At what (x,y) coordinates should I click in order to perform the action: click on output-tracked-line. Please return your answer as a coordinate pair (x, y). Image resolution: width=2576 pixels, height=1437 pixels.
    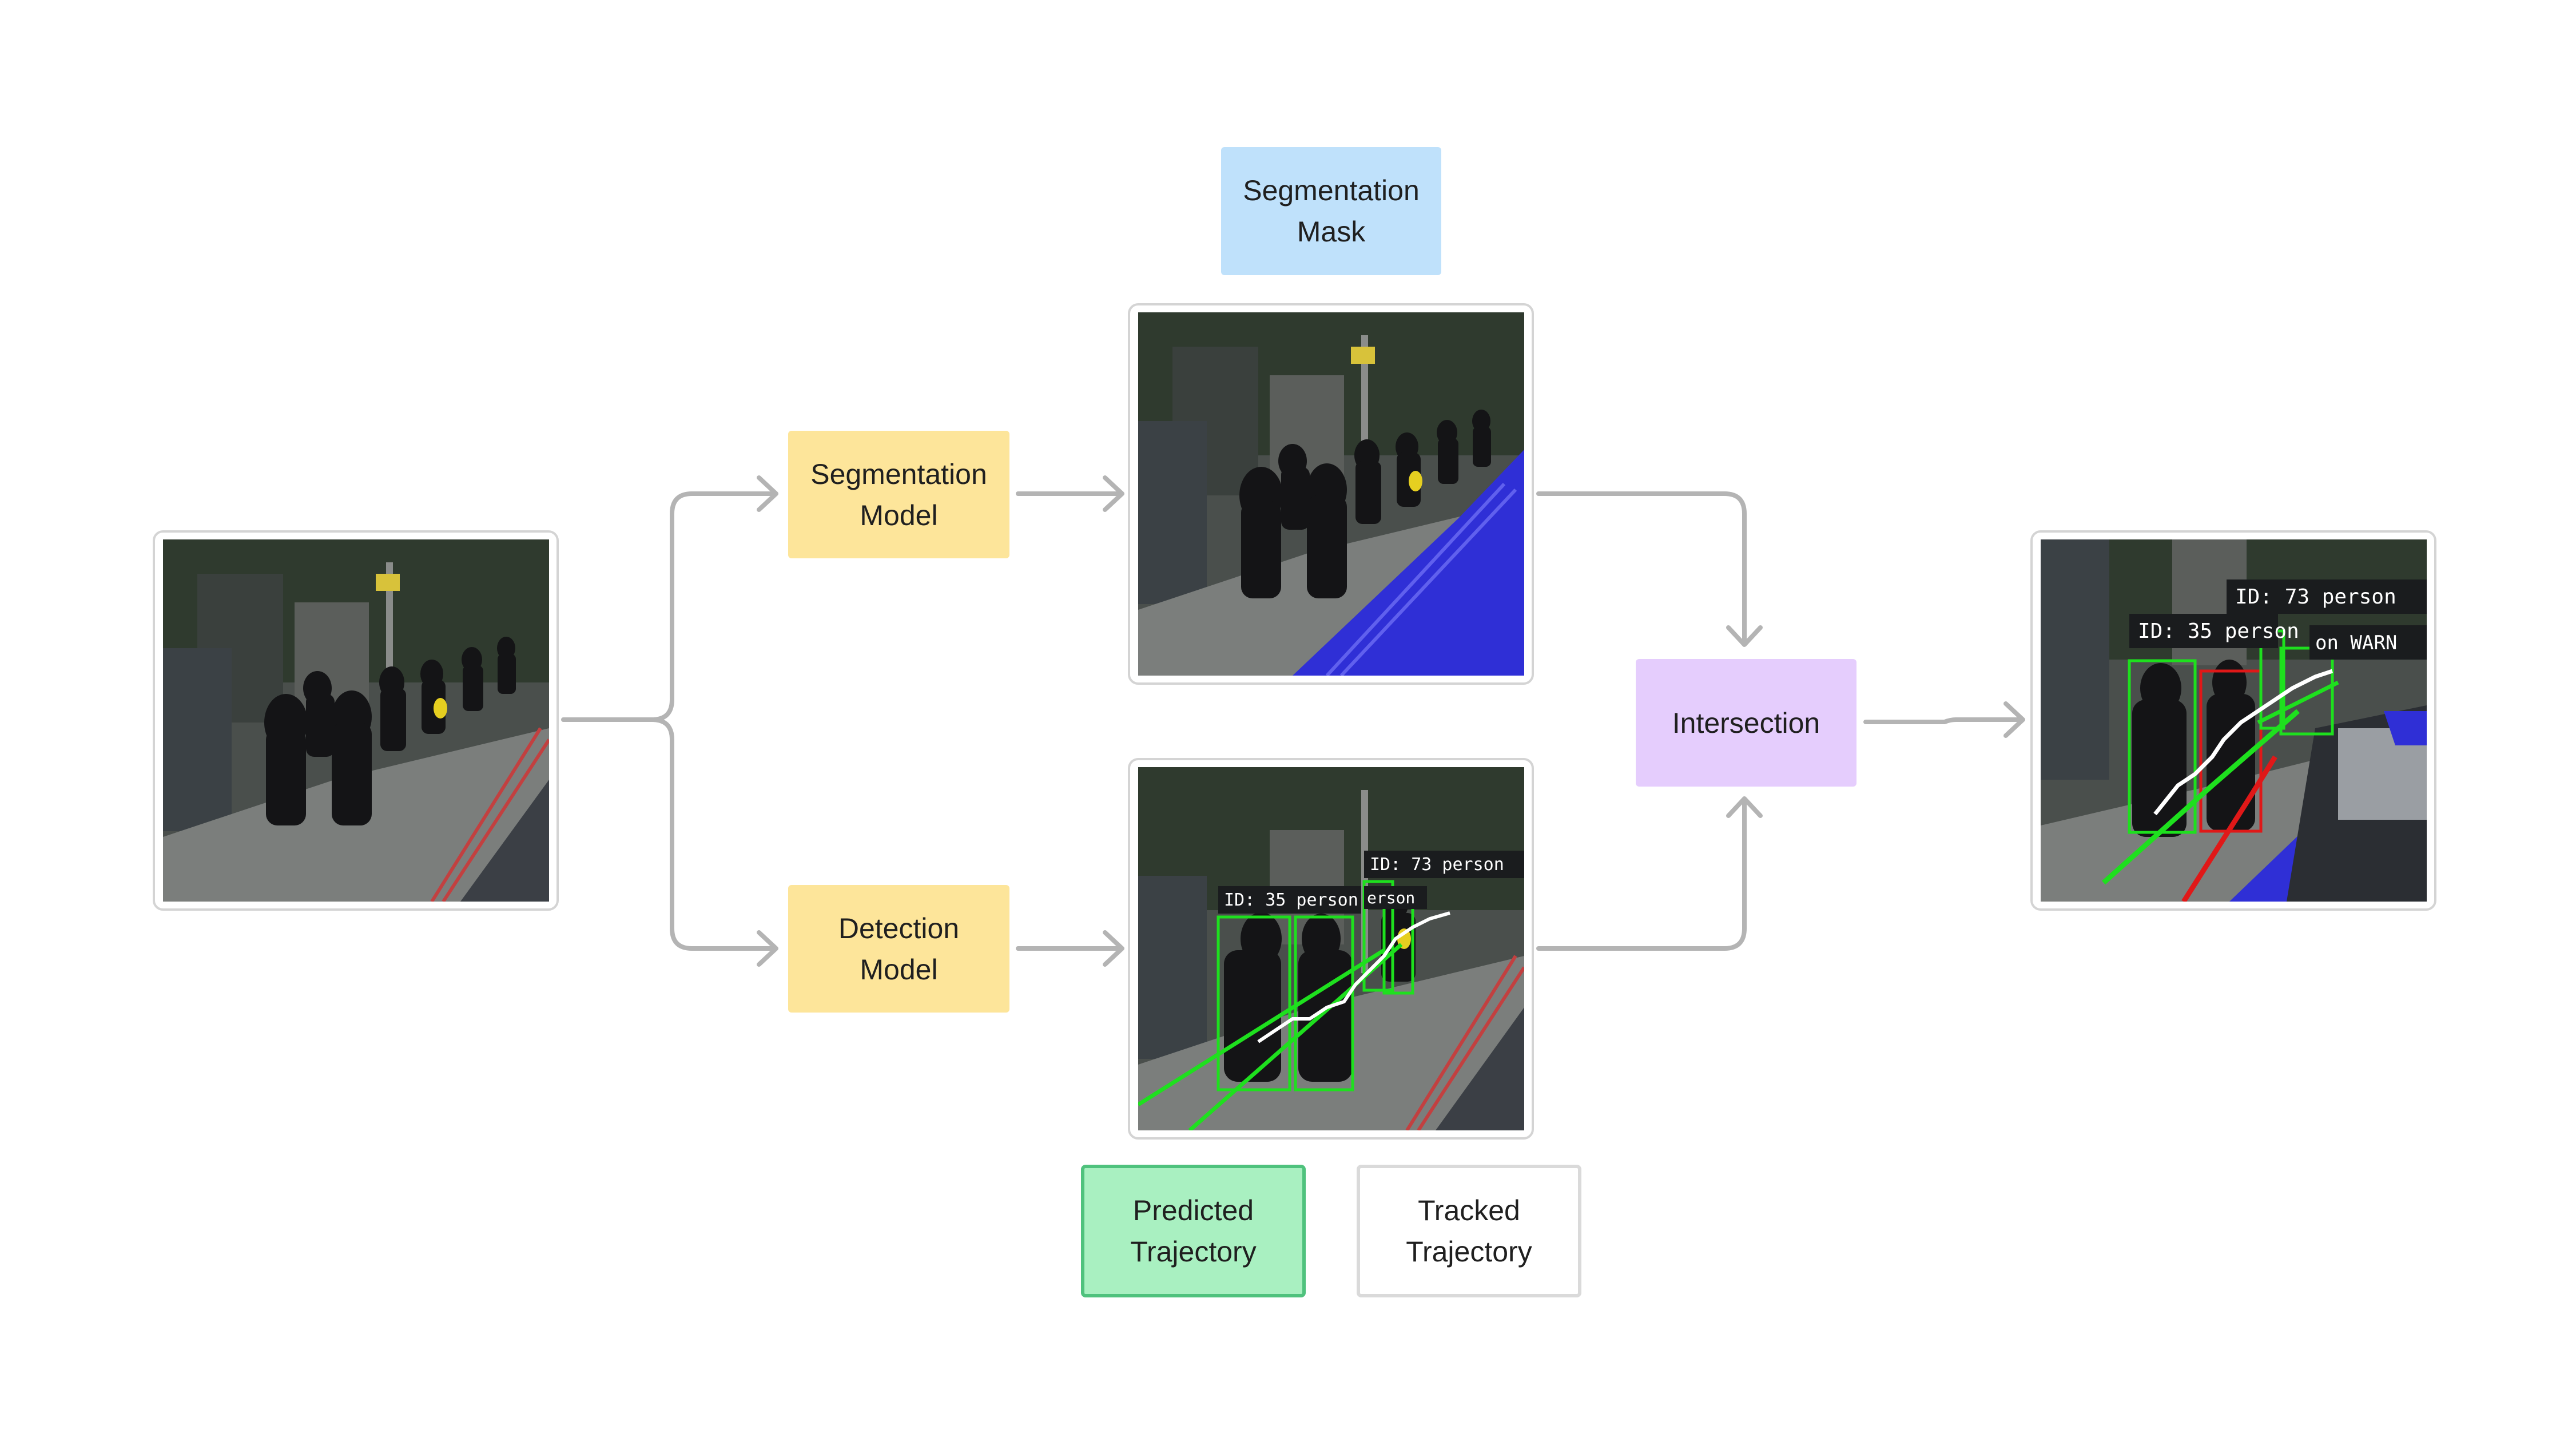
    Looking at the image, I should click on (2243, 742).